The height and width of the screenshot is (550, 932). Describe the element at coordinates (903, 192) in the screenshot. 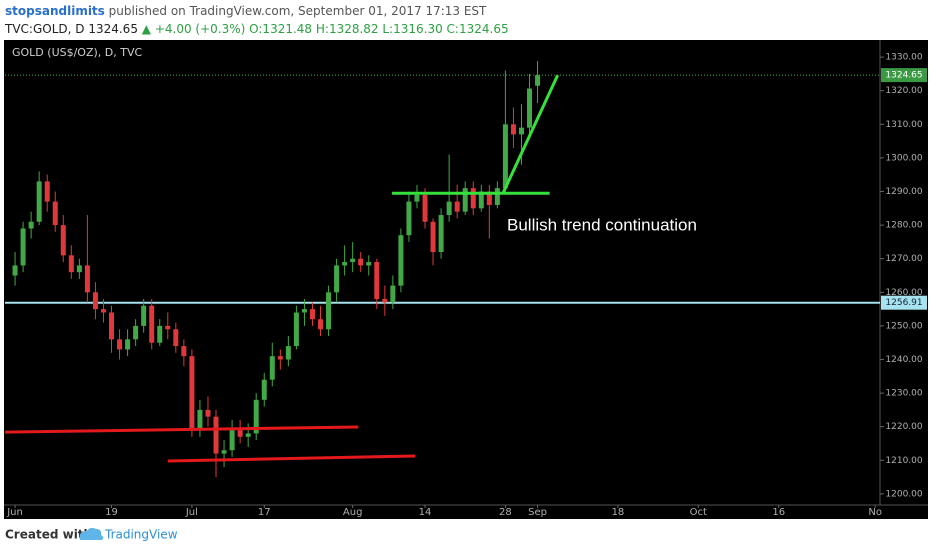

I see `y-tick-label: 1290.00` at that location.